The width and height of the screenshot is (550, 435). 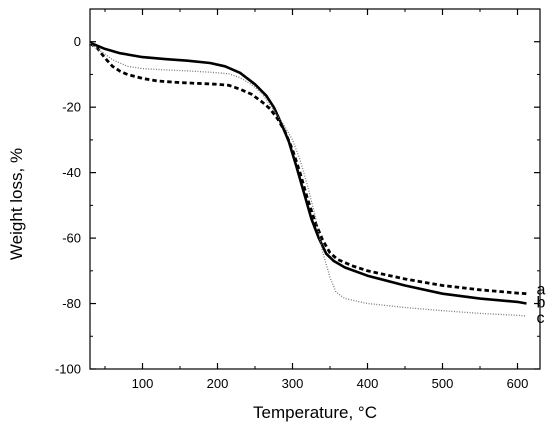 I want to click on x-tick-label: 600, so click(x=518, y=383).